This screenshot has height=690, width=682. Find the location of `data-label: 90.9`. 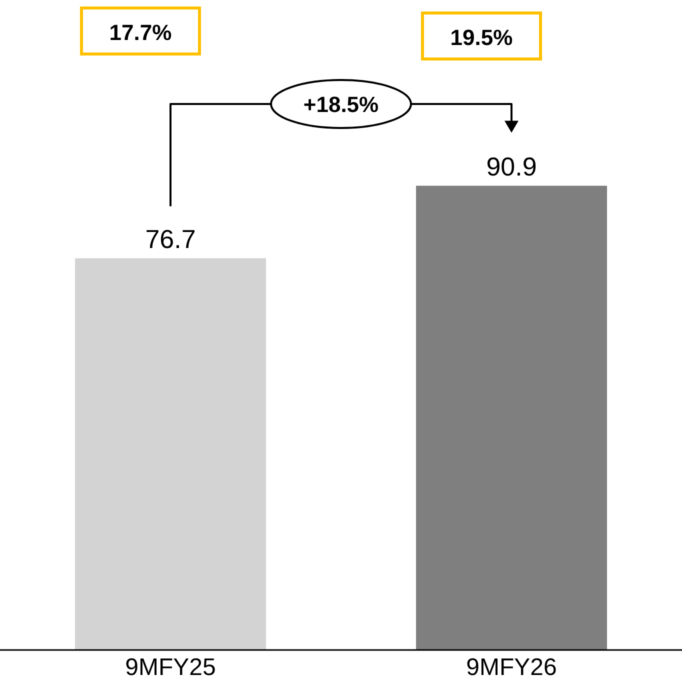

data-label: 90.9 is located at coordinates (511, 167).